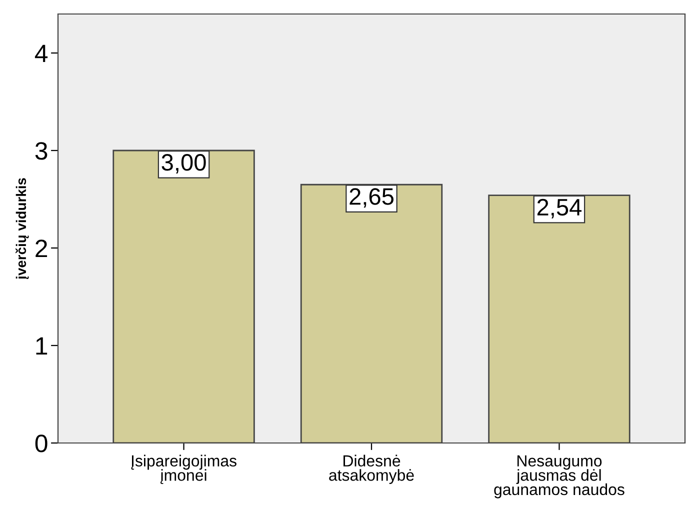 The width and height of the screenshot is (693, 524). What do you see at coordinates (184, 164) in the screenshot?
I see `data-label: 3,00` at bounding box center [184, 164].